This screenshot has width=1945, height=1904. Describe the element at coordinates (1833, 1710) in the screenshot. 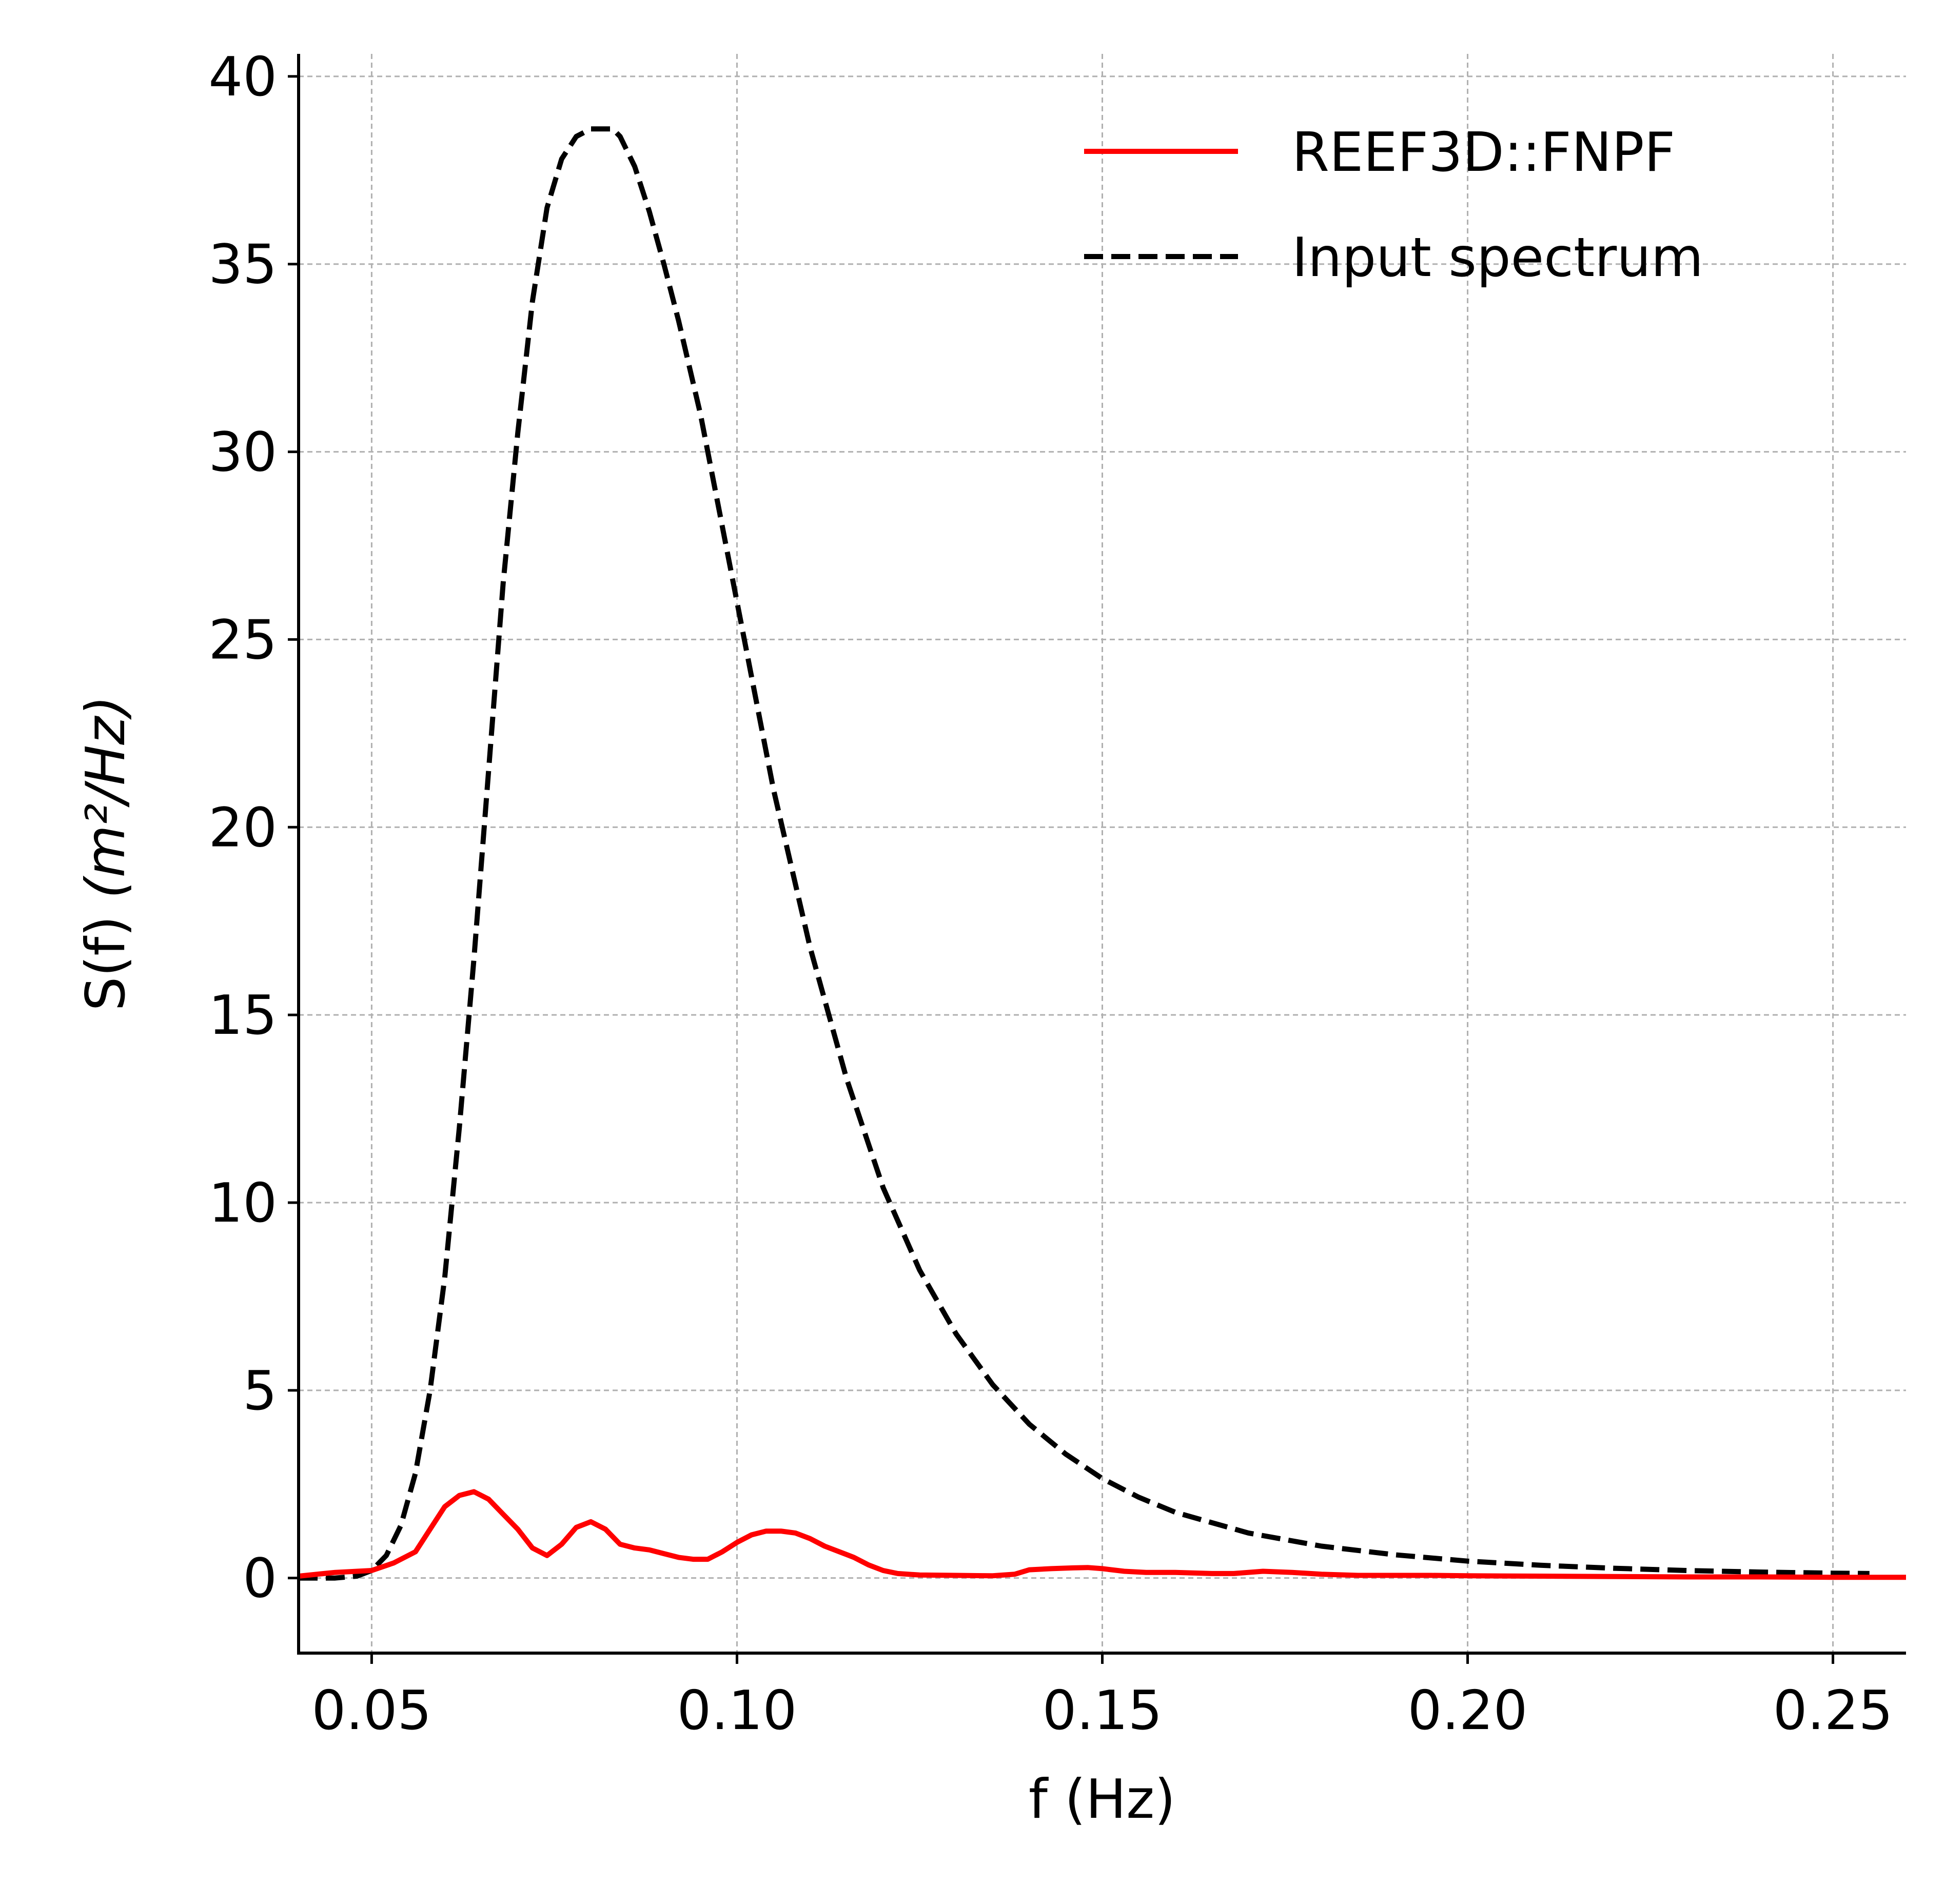

I see `x-tick-label: 0.25` at that location.